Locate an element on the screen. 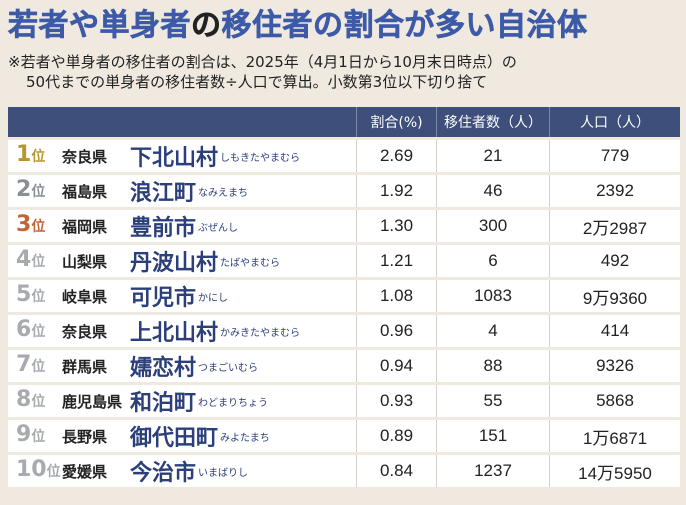  rank-number: 1 is located at coordinates (24, 154).